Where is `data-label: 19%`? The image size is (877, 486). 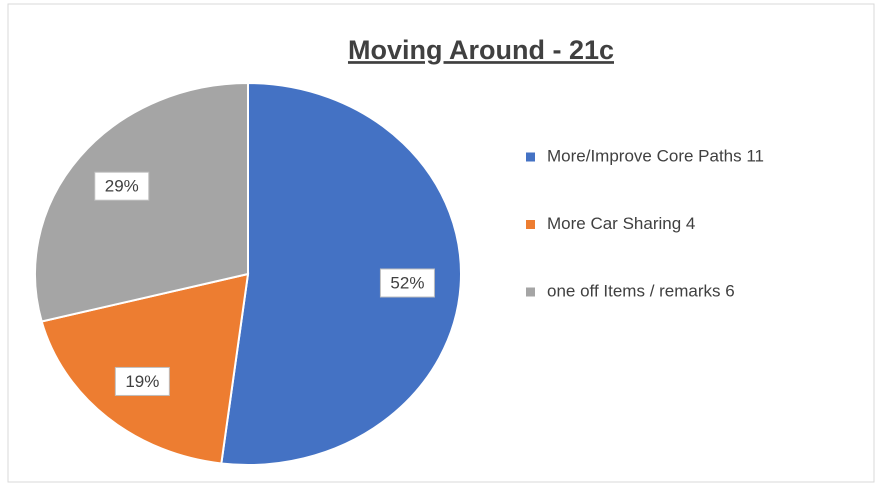
data-label: 19% is located at coordinates (142, 381).